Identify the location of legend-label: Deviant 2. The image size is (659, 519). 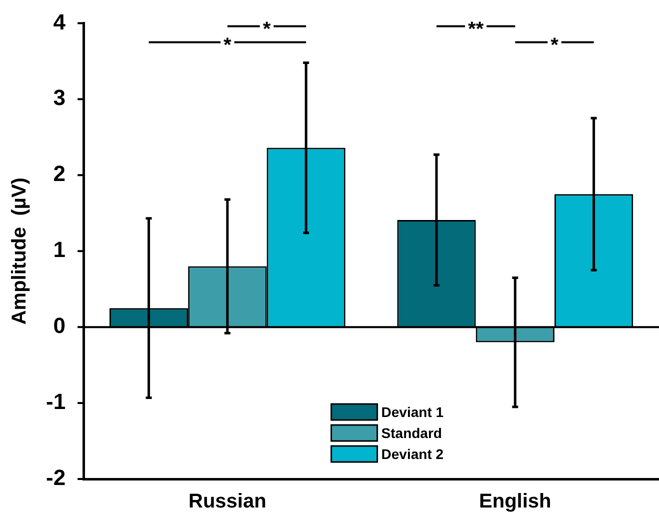
(412, 454).